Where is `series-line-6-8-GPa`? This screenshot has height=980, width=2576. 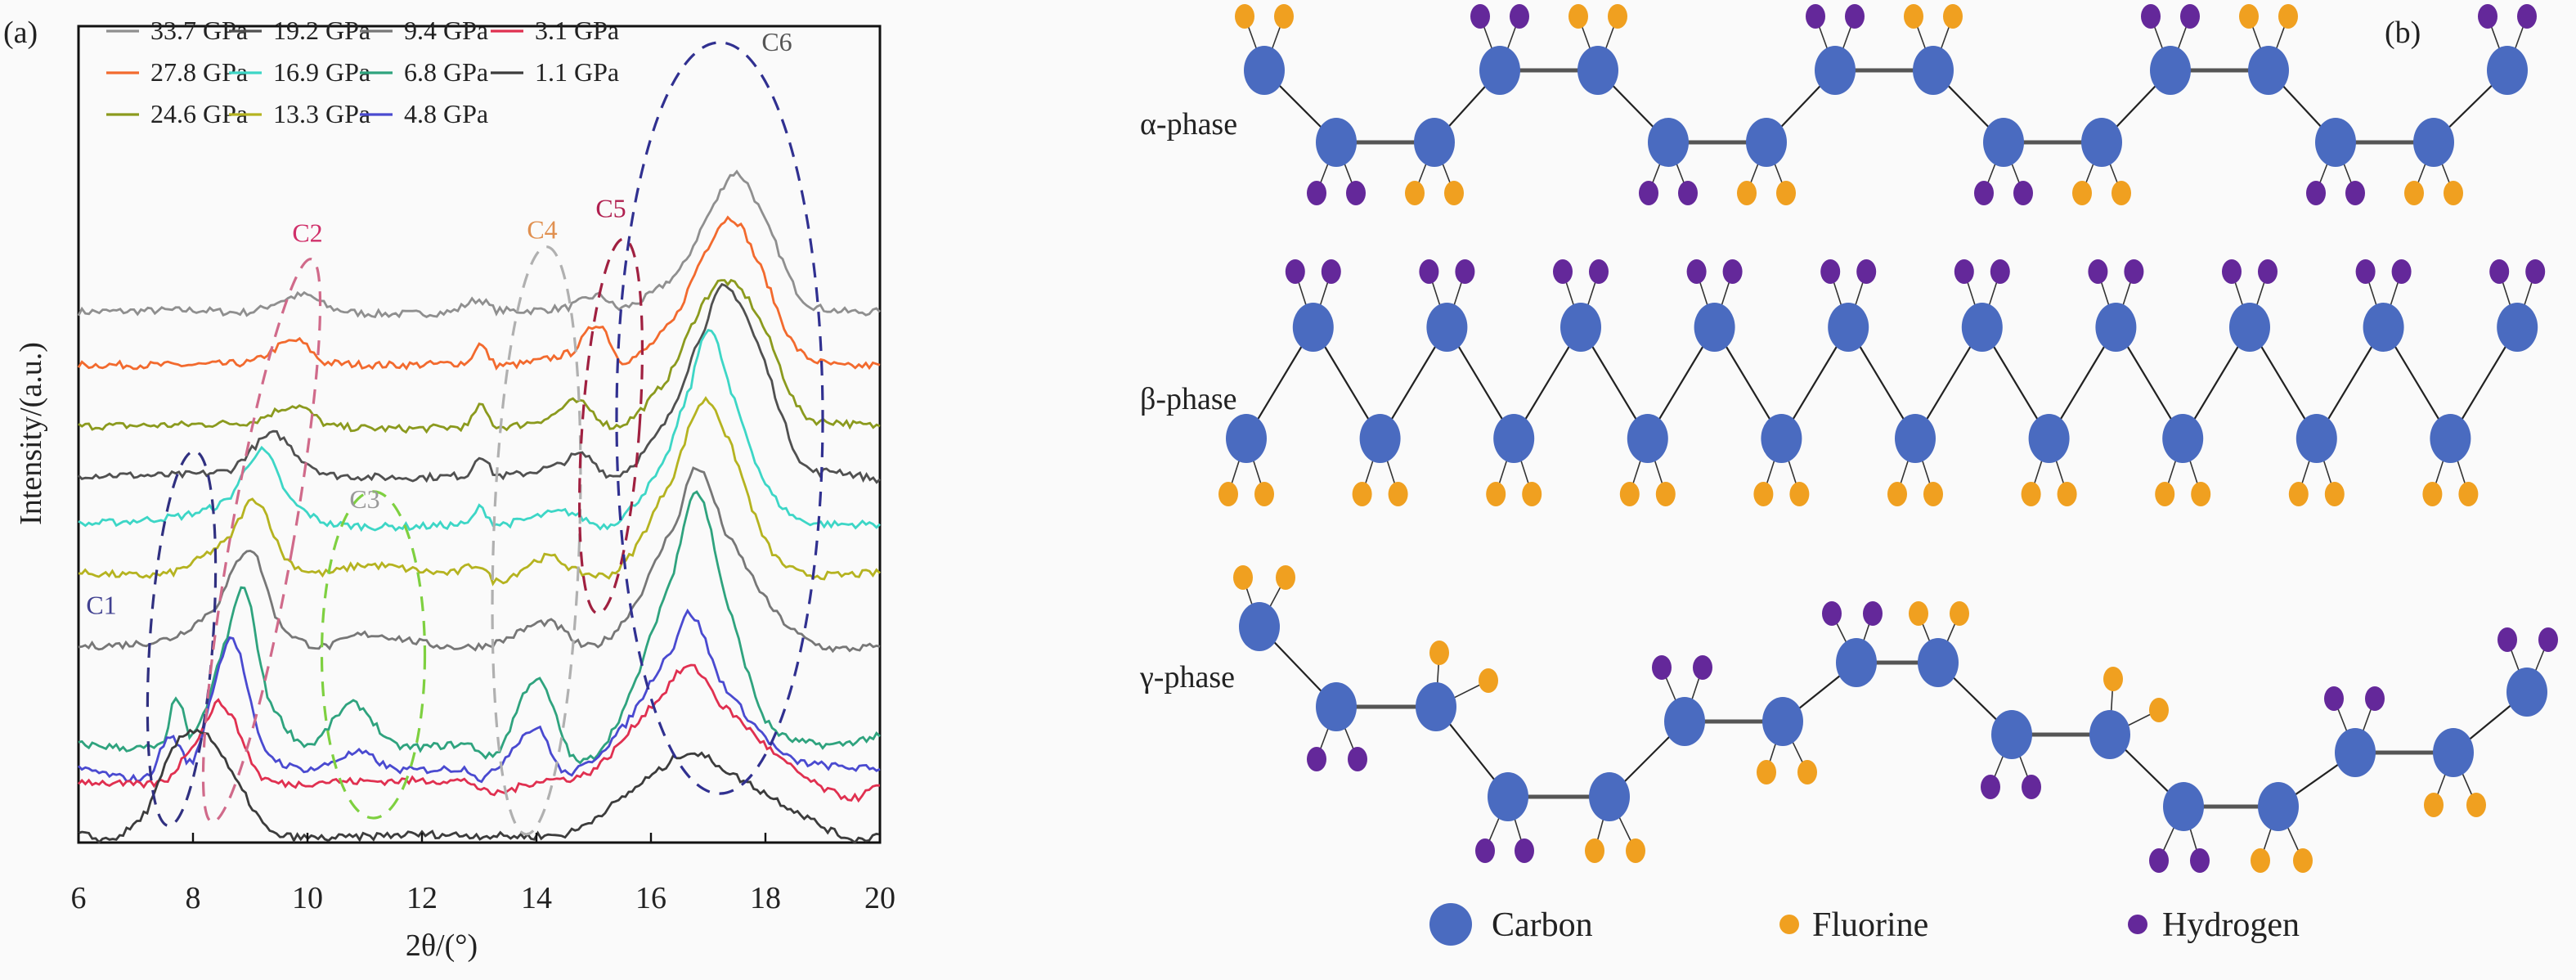
series-line-6-8-GPa is located at coordinates (479, 627).